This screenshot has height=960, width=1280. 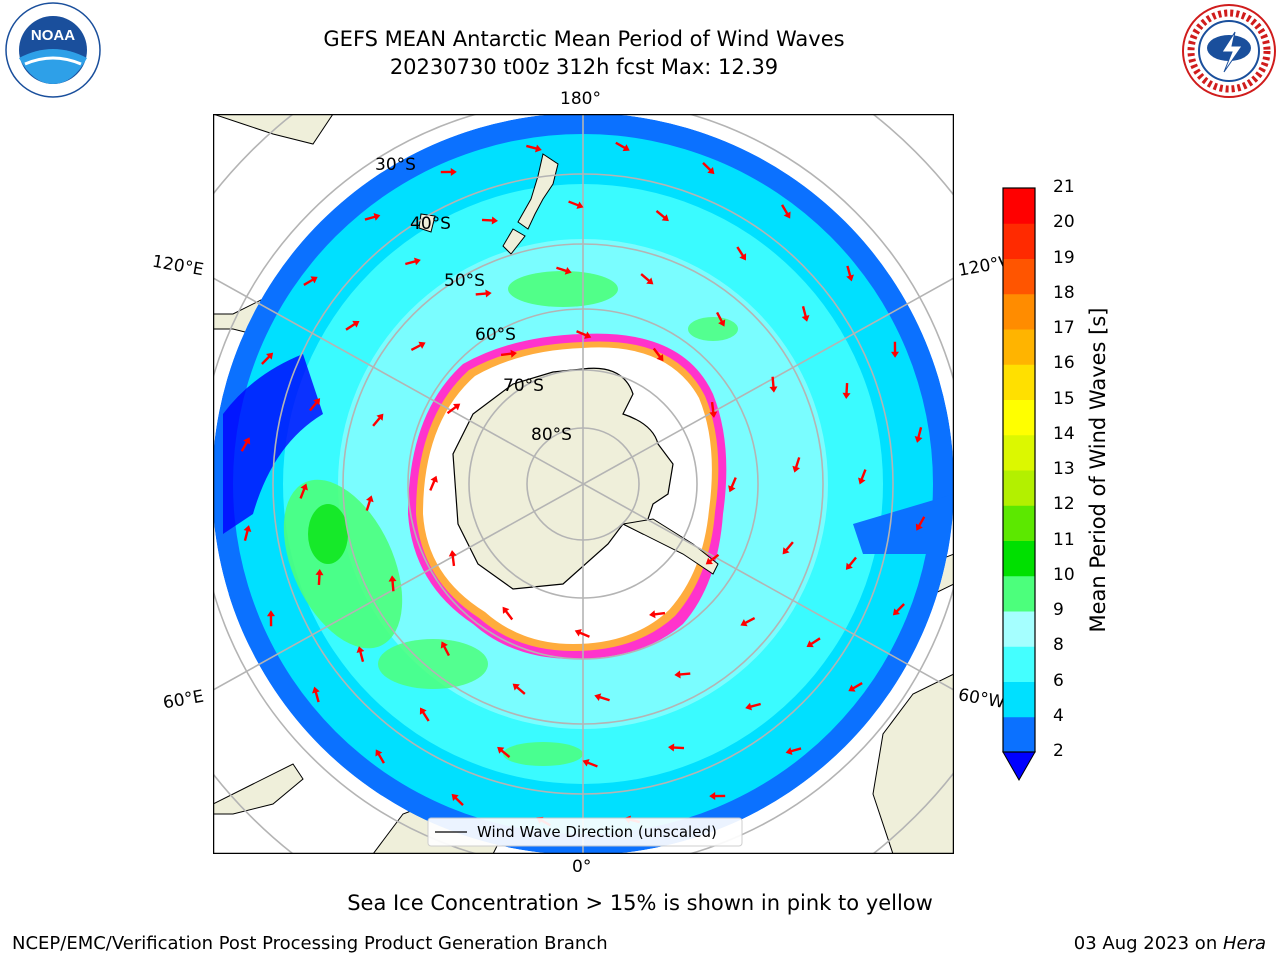 What do you see at coordinates (178, 266) in the screenshot?
I see `lon-label-120e: 120°E` at bounding box center [178, 266].